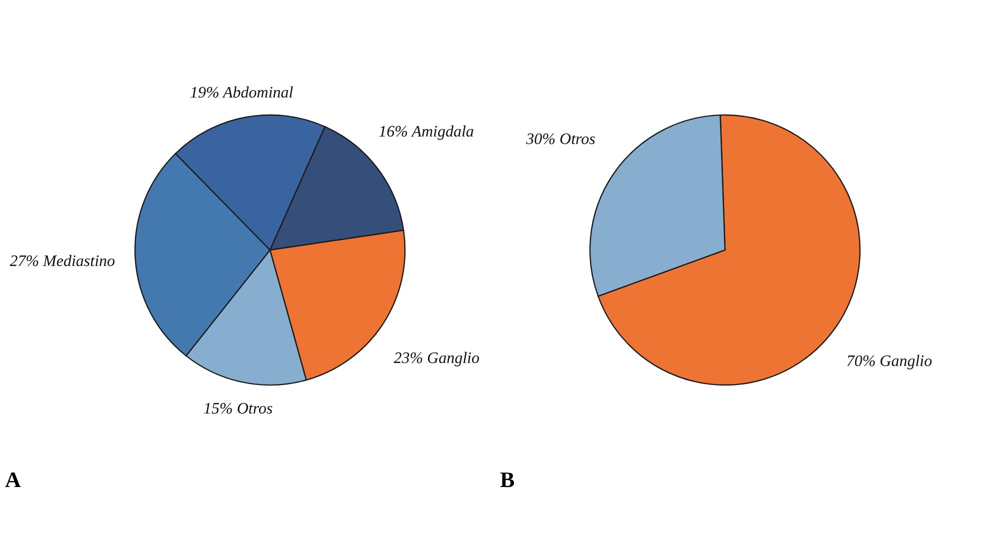  I want to click on slice-label: 27% Mediastino, so click(63, 261).